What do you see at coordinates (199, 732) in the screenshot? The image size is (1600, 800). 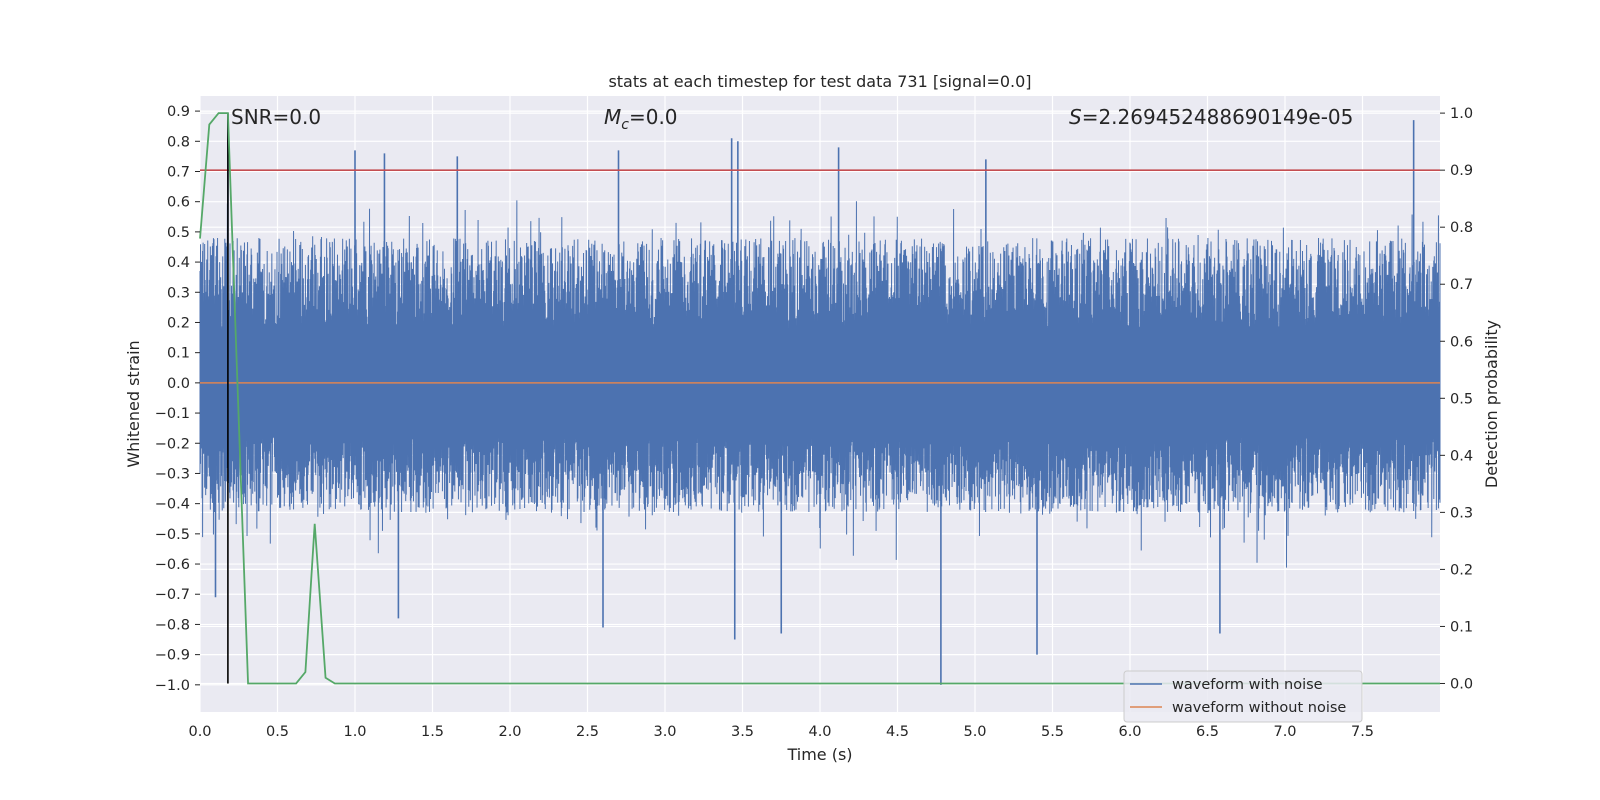 I see `x-tick-label: 0.0` at bounding box center [199, 732].